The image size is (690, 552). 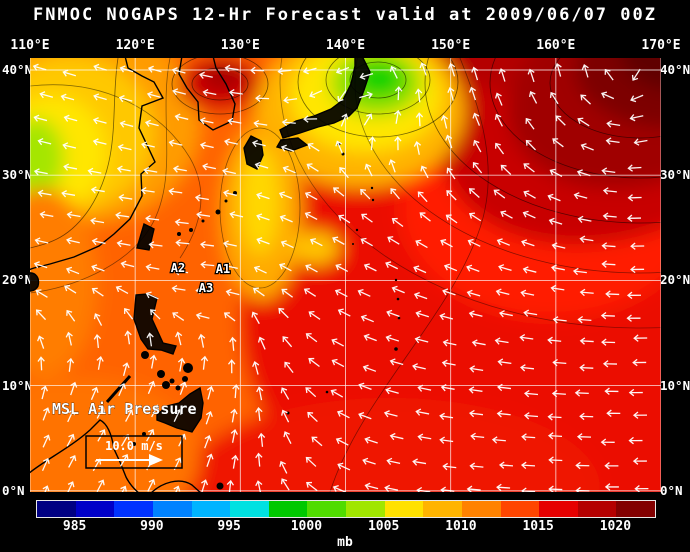 I want to click on colorbar-tick-label: 1015, so click(x=538, y=526).